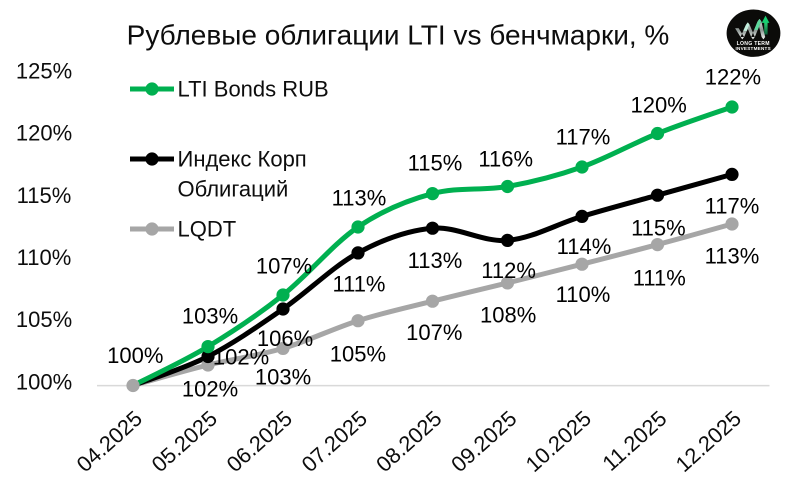  What do you see at coordinates (733, 77) in the screenshot?
I see `svg-text: 122%` at bounding box center [733, 77].